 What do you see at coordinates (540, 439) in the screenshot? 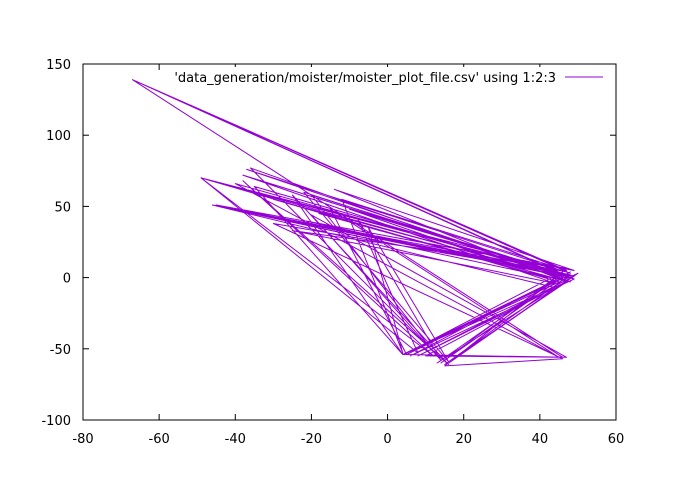
I see `x-tick-label: 40` at bounding box center [540, 439].